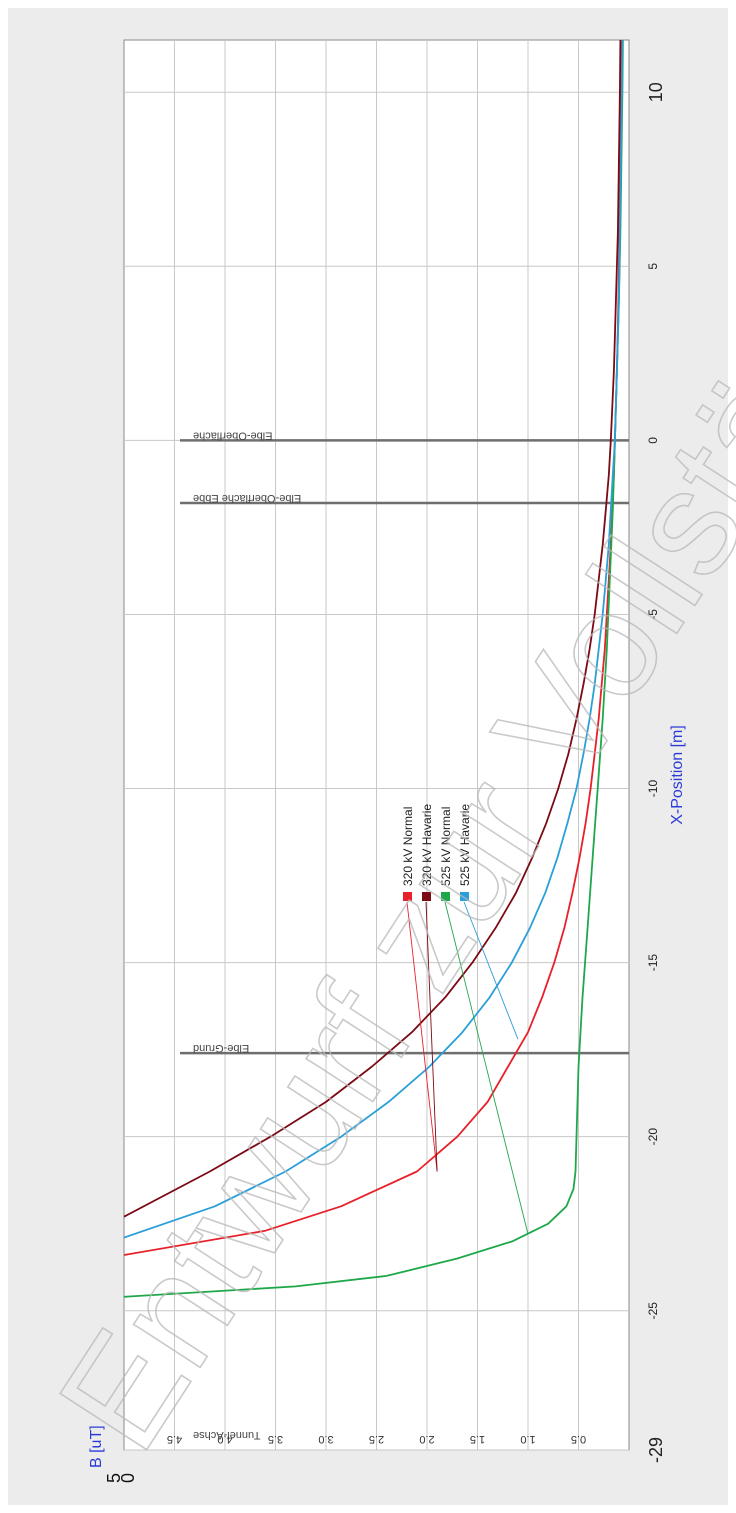  What do you see at coordinates (578, 1439) in the screenshot?
I see `y-tick-label-0: 0.5` at bounding box center [578, 1439].